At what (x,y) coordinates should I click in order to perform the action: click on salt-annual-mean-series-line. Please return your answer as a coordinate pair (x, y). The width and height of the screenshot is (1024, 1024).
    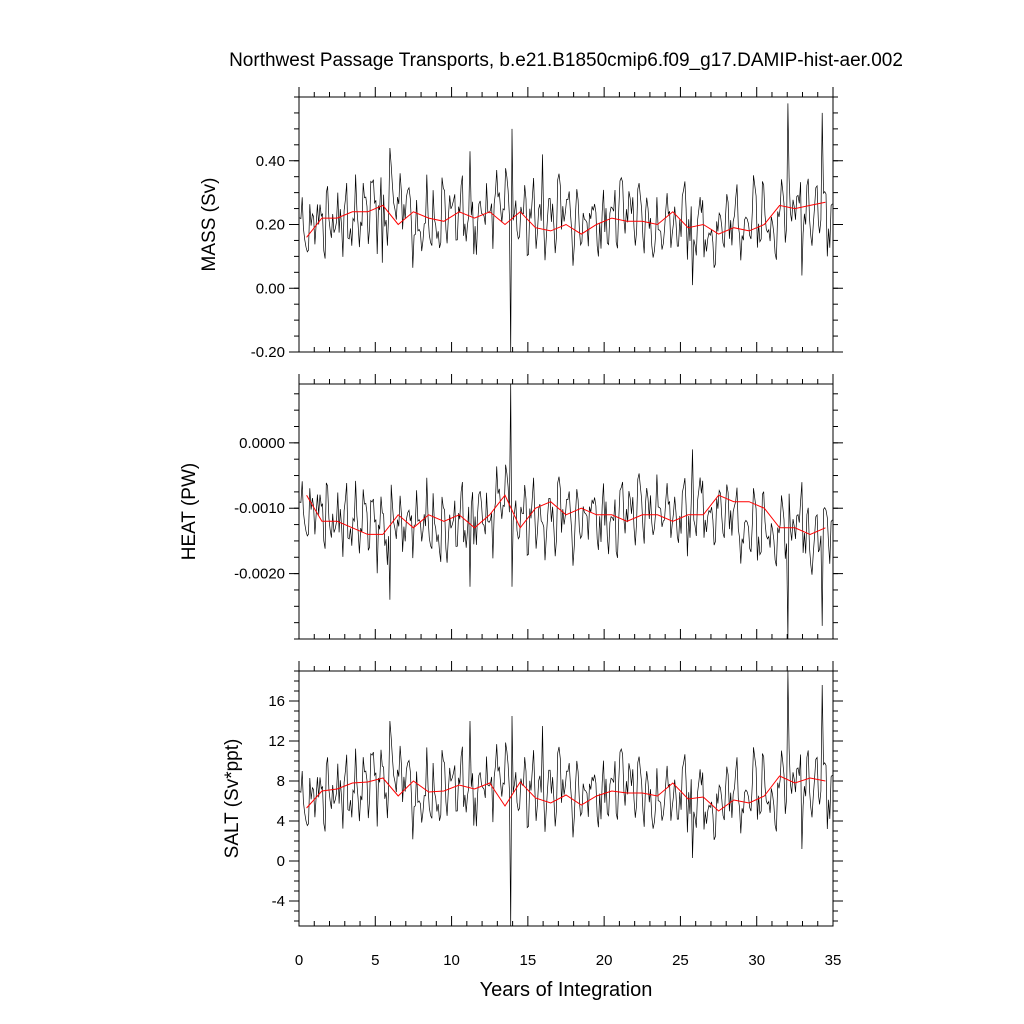
    Looking at the image, I should click on (566, 793).